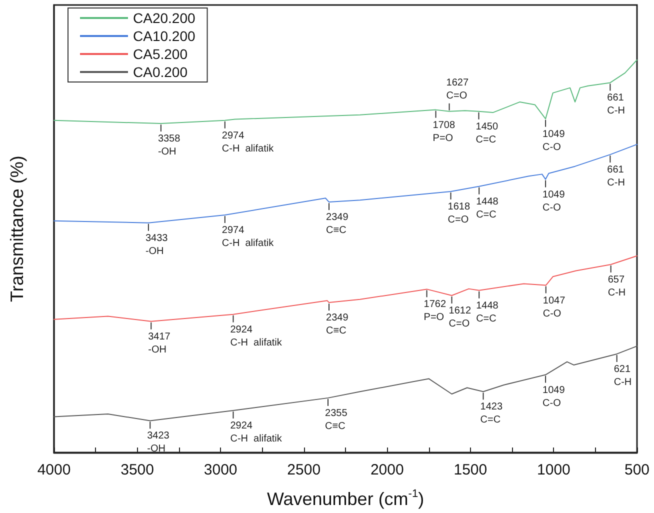 Image resolution: width=654 pixels, height=513 pixels. What do you see at coordinates (459, 213) in the screenshot?
I see `annotation: 1618 C=O` at bounding box center [459, 213].